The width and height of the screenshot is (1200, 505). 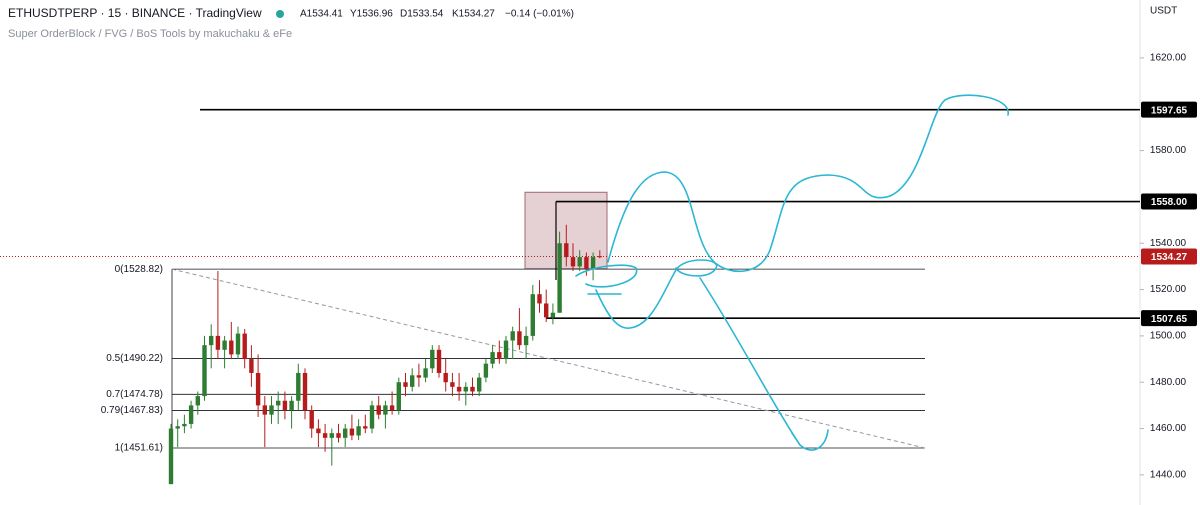 I want to click on fib-label: 0.5(1490.22), so click(x=134, y=358).